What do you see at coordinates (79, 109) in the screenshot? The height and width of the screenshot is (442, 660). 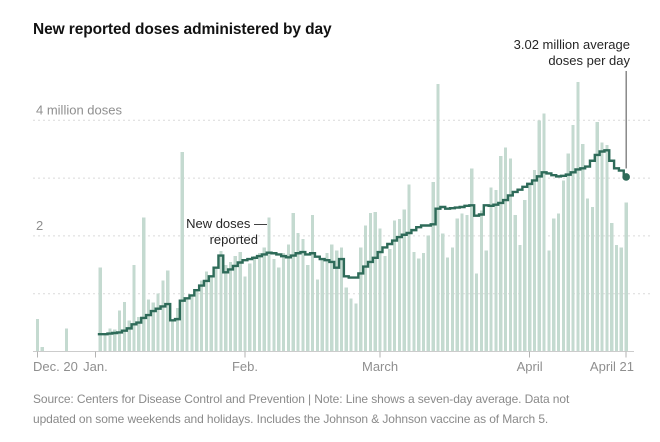 I see `y-axis-label-4m: 4 million doses` at bounding box center [79, 109].